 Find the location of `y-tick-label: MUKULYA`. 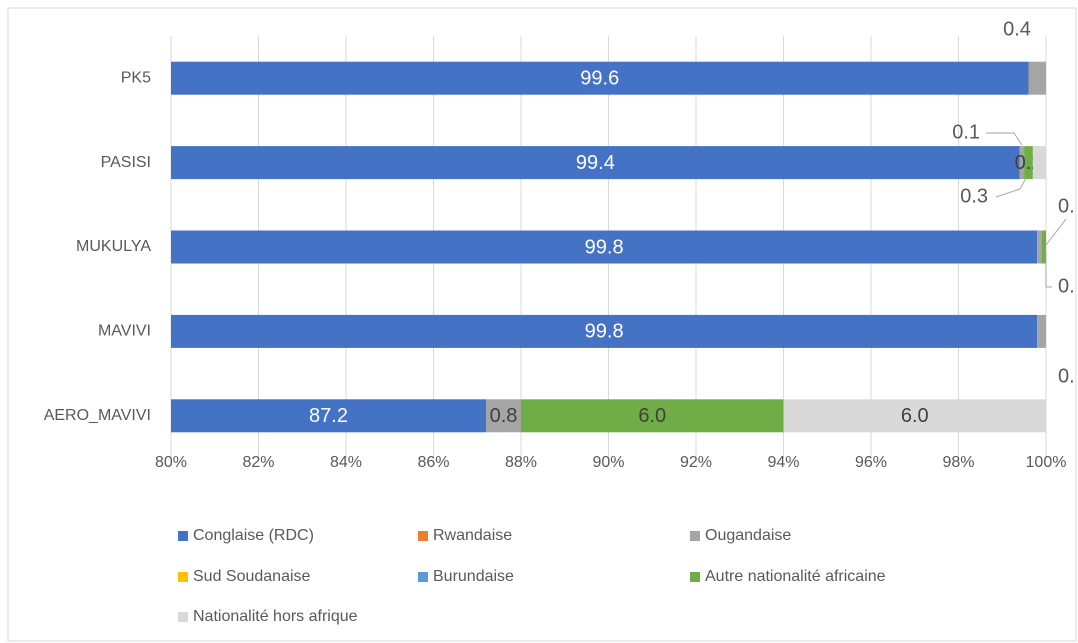

y-tick-label: MUKULYA is located at coordinates (113, 246).